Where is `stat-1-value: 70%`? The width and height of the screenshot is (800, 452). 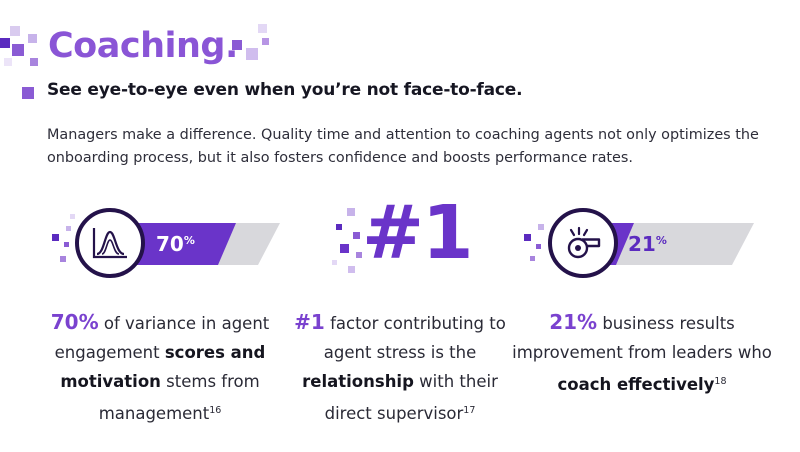 stat-1-value: 70% is located at coordinates (175, 244).